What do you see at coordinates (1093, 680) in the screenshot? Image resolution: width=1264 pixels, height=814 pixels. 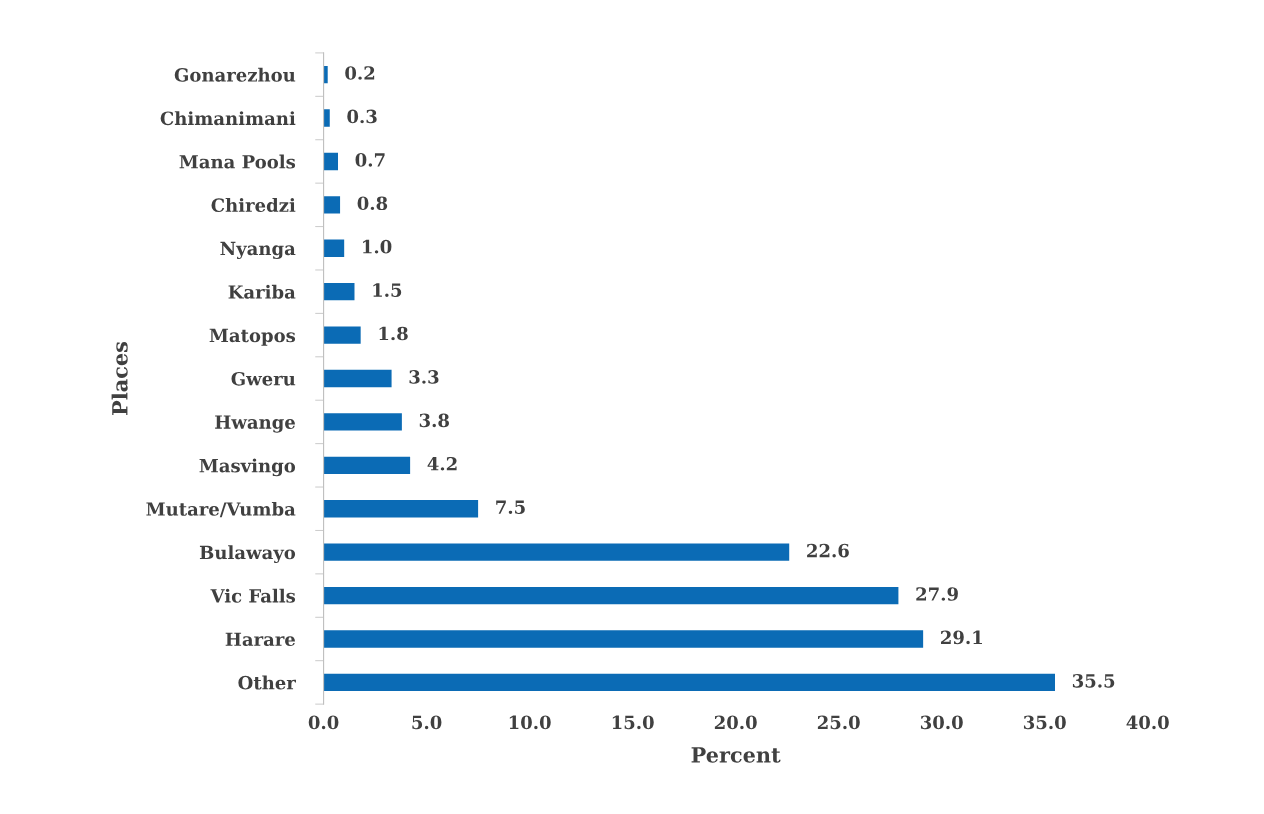 I see `data-label: 35.5` at bounding box center [1093, 680].